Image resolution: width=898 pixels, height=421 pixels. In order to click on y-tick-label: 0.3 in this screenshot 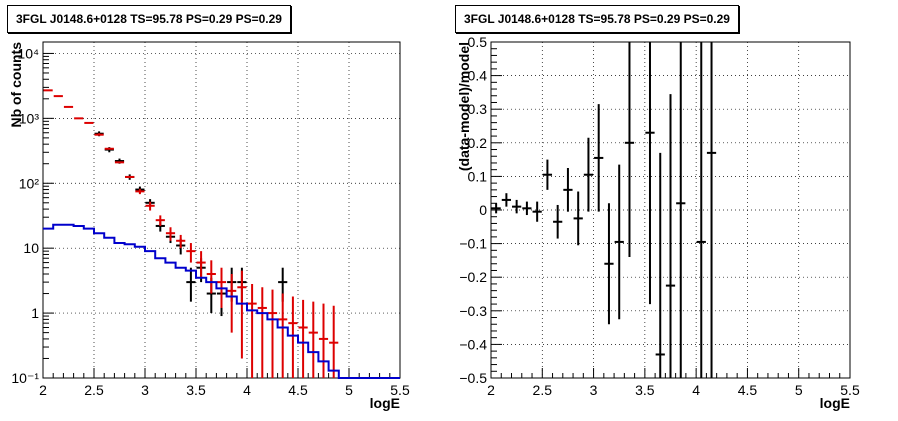, I will do `click(478, 109)`.